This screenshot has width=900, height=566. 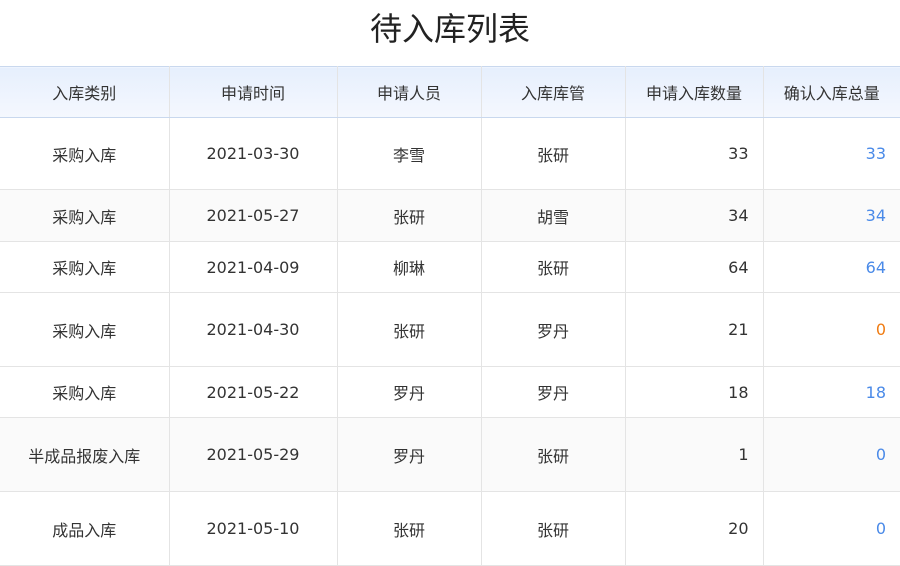 What do you see at coordinates (253, 454) in the screenshot?
I see `cell-date: 2021-05-29` at bounding box center [253, 454].